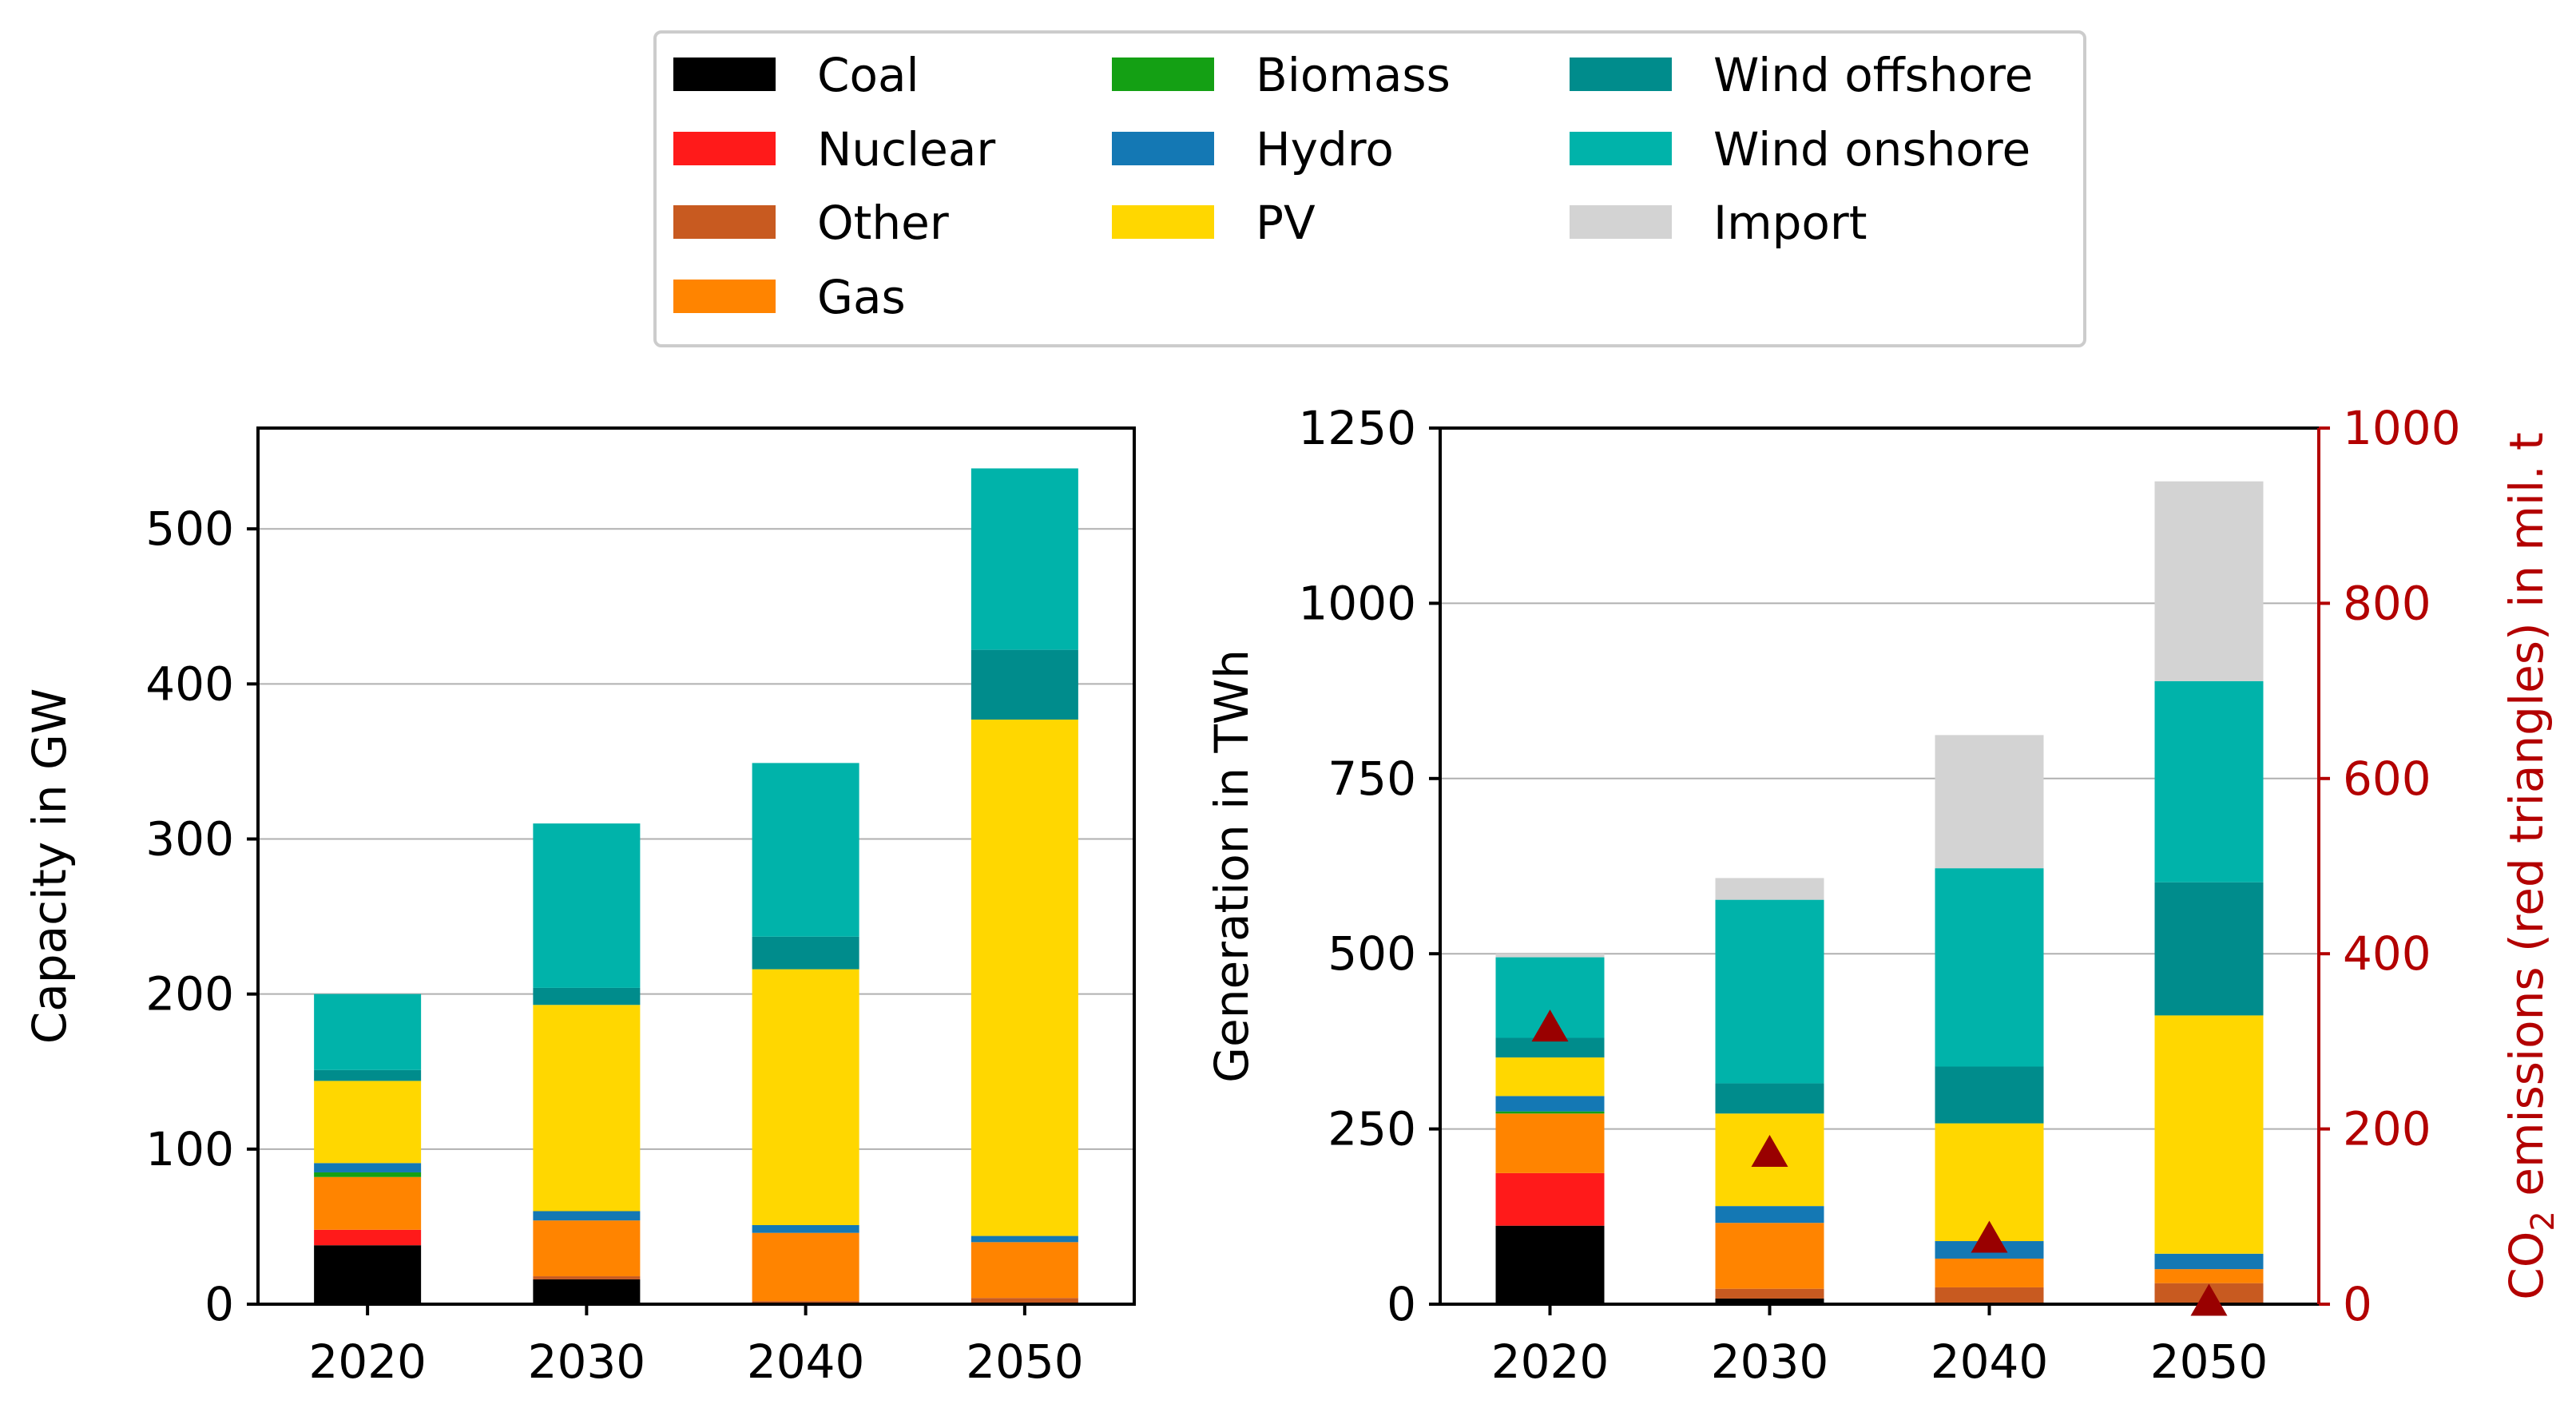  What do you see at coordinates (2209, 1262) in the screenshot?
I see `bar-hydro-2050` at bounding box center [2209, 1262].